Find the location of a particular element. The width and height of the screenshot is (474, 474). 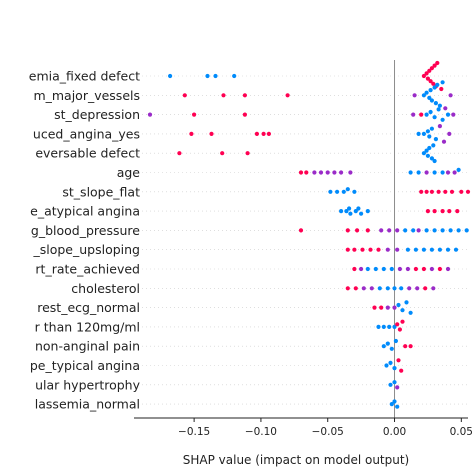

x-tick-label: −0.15 is located at coordinates (194, 432).